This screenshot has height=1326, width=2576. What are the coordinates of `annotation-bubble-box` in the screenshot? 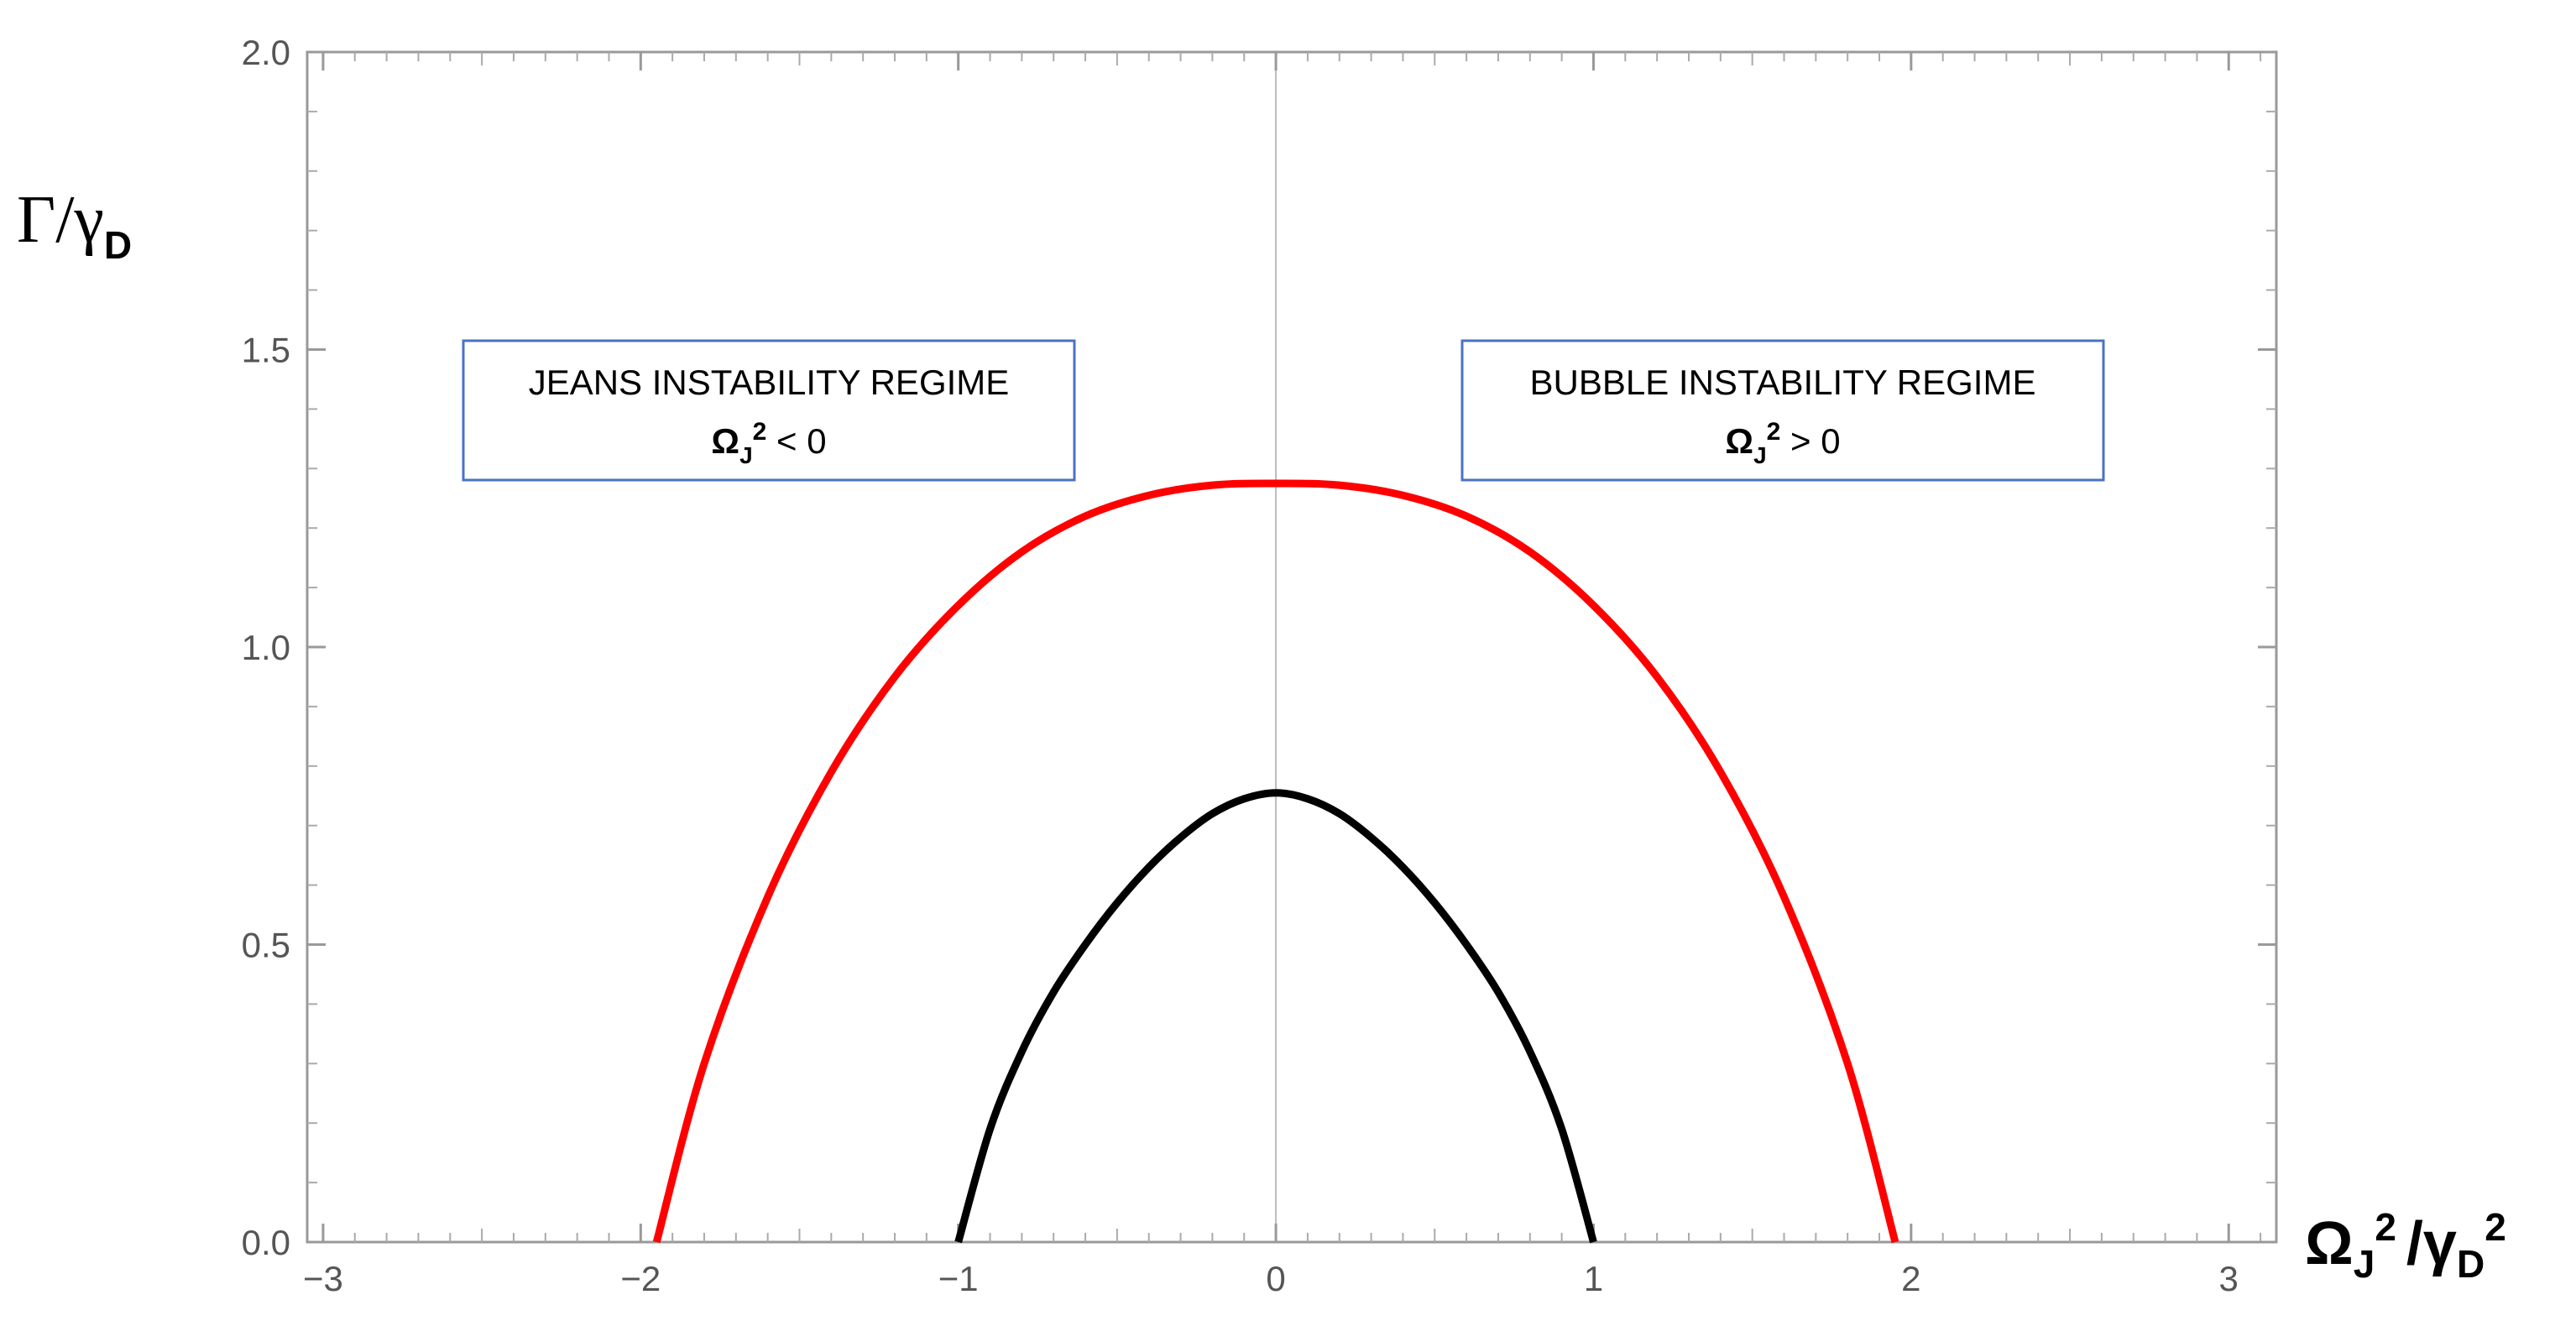 It's located at (1782, 410).